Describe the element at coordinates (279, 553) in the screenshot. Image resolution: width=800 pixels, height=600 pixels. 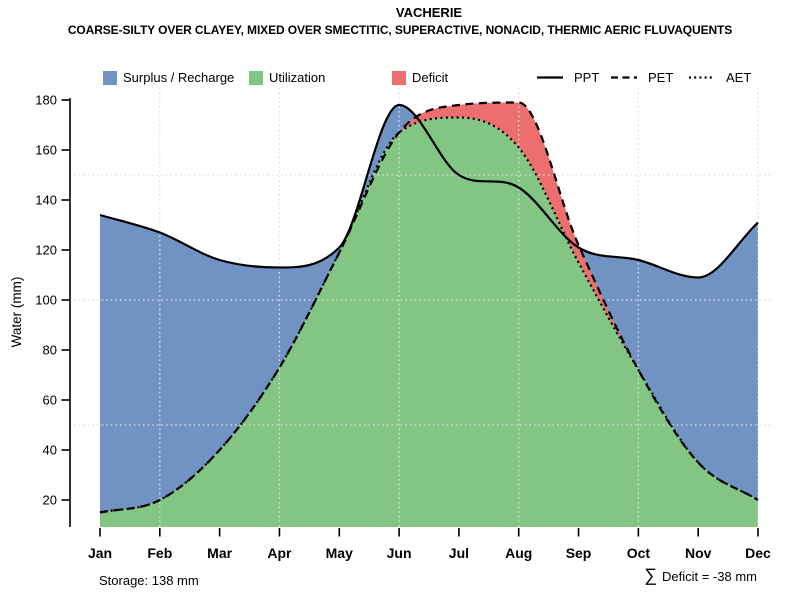
I see `svg-text: Apr` at that location.